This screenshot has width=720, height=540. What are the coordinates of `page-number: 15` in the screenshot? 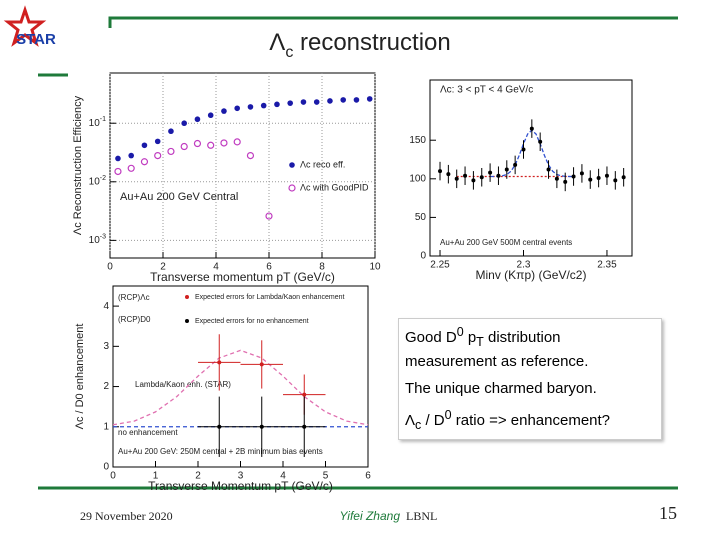 It's located at (668, 513).